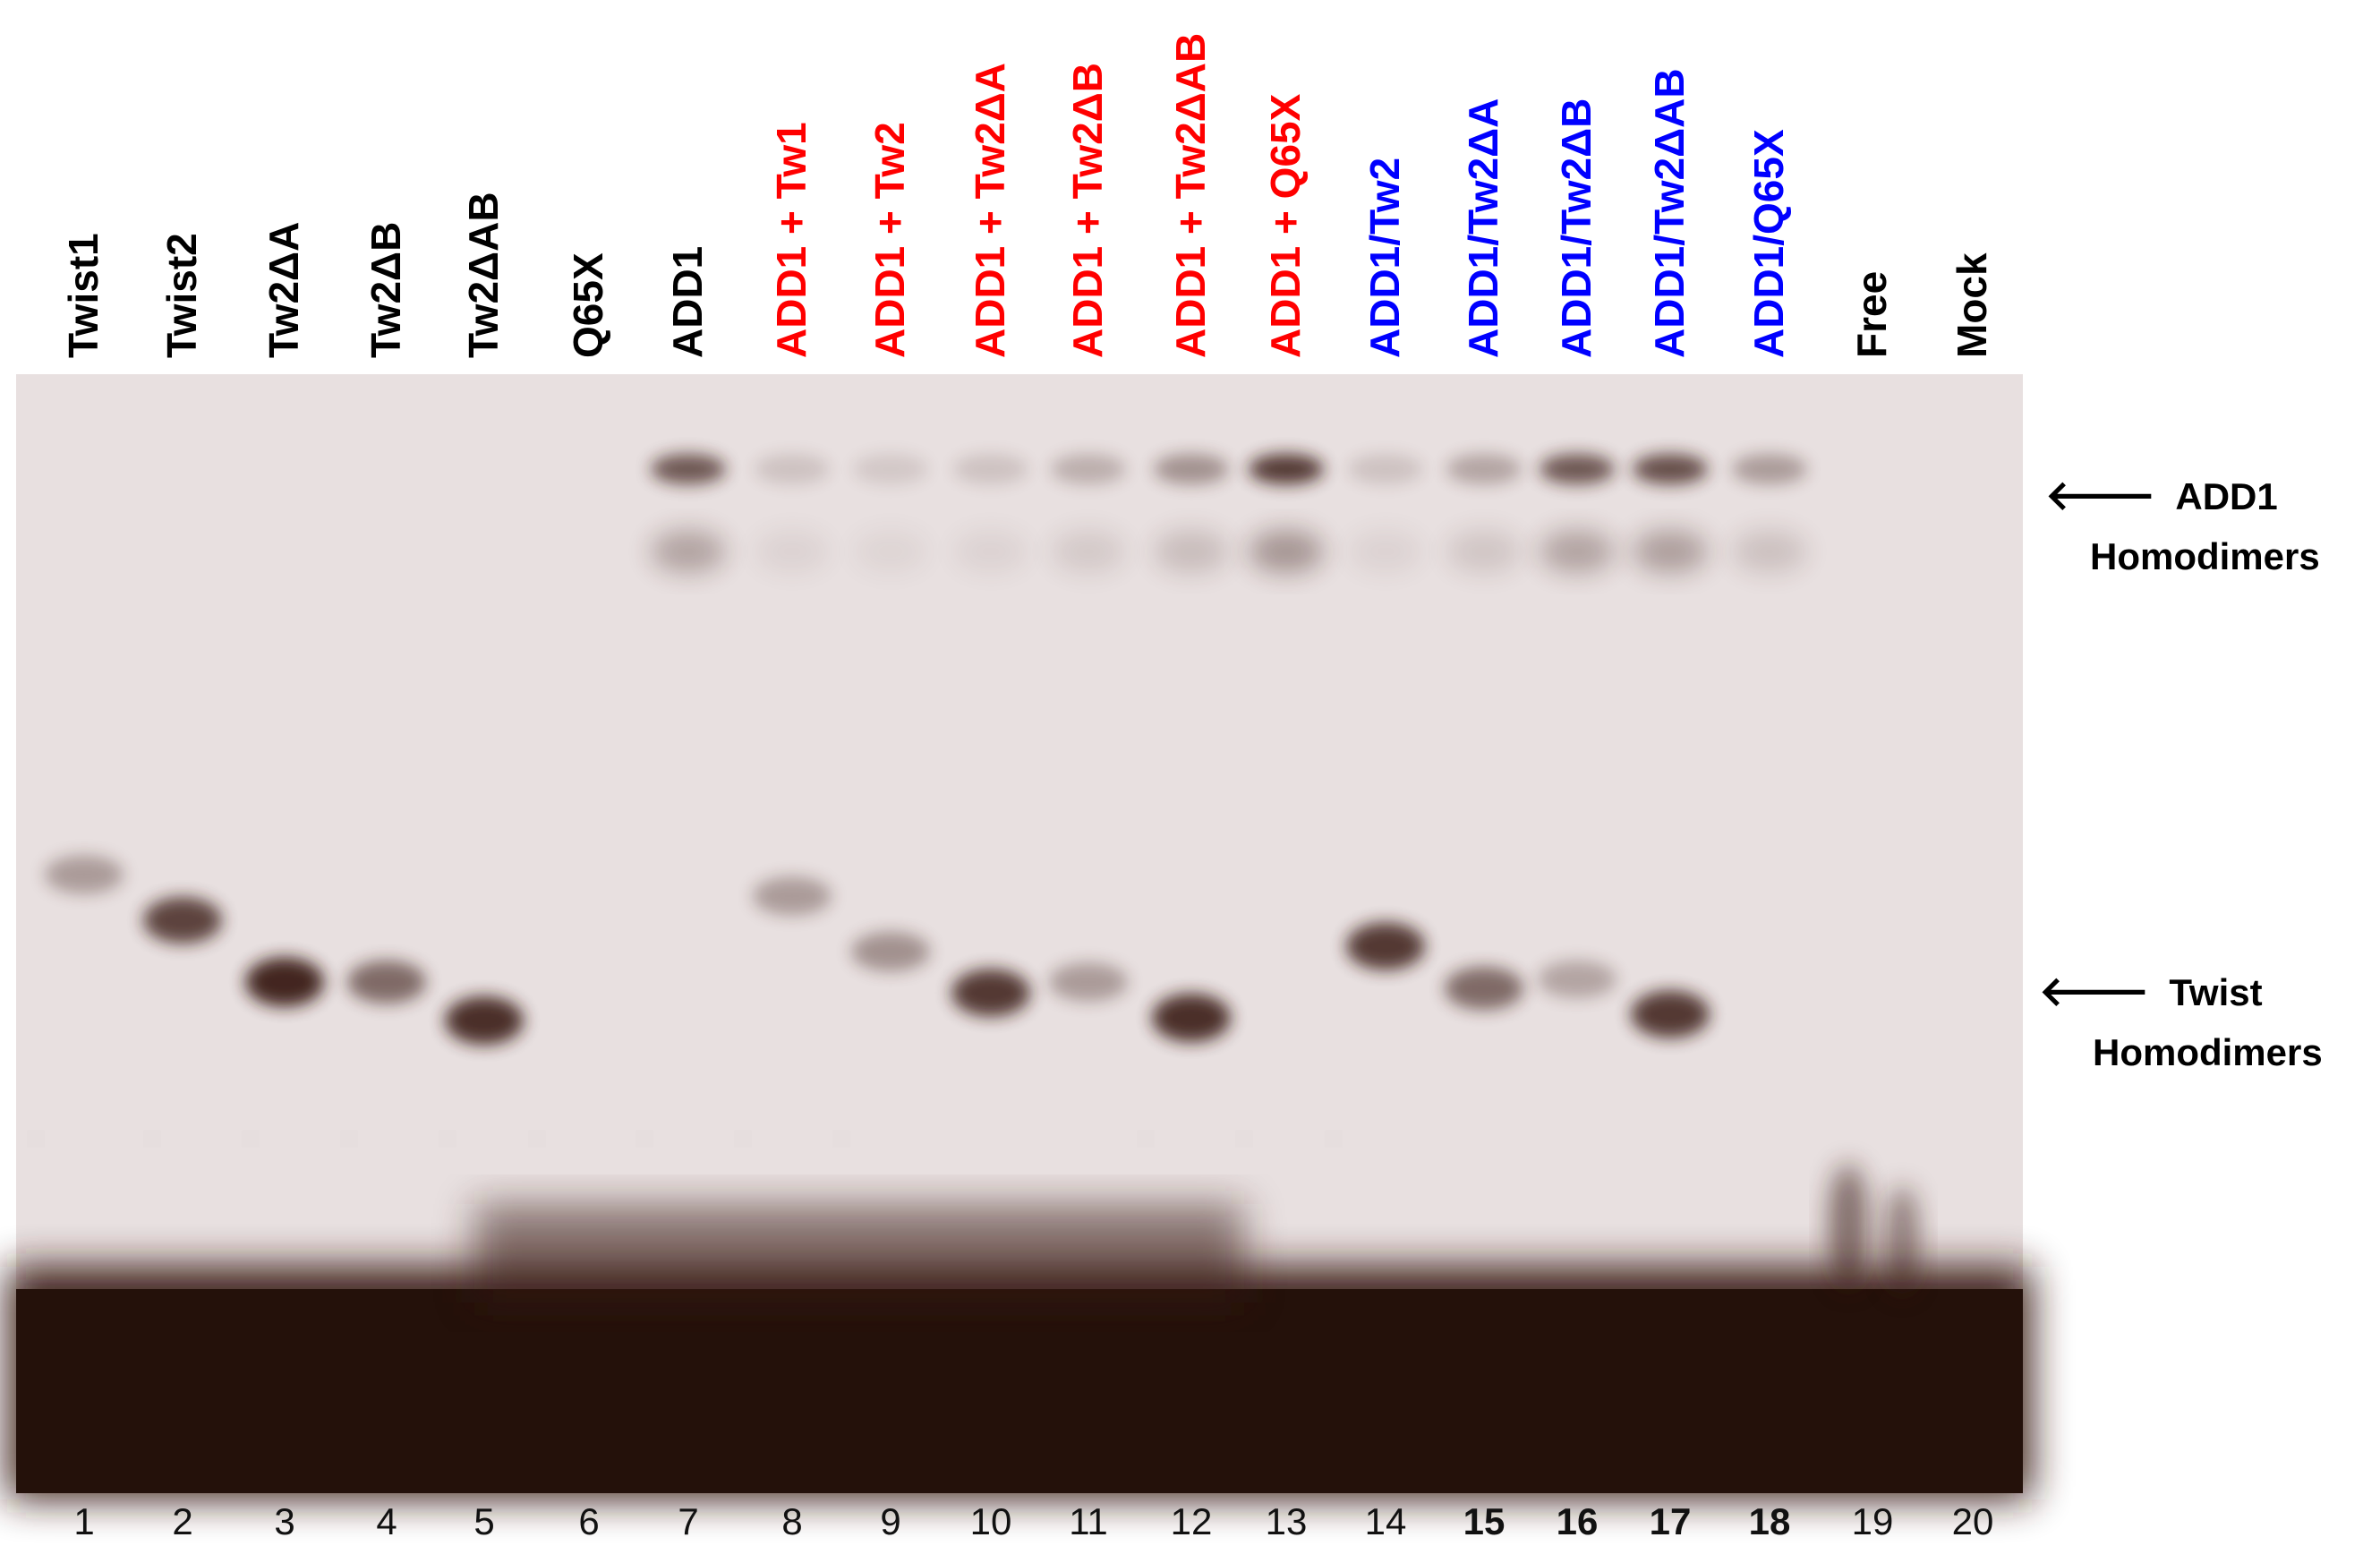  Describe the element at coordinates (1578, 1521) in the screenshot. I see `lane-number: 16` at that location.